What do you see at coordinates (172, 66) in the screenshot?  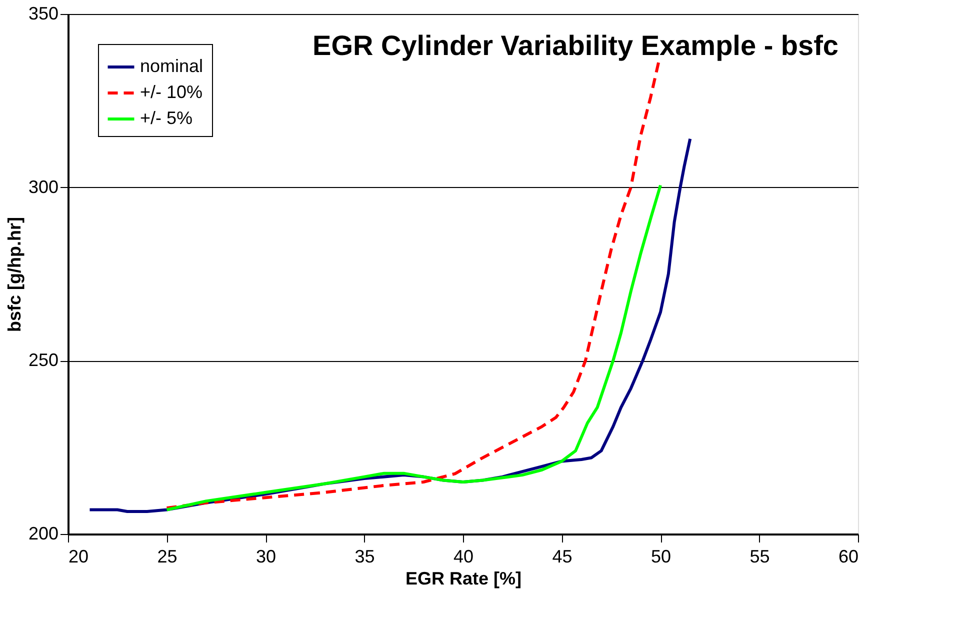 I see `legend-label: nominal` at bounding box center [172, 66].